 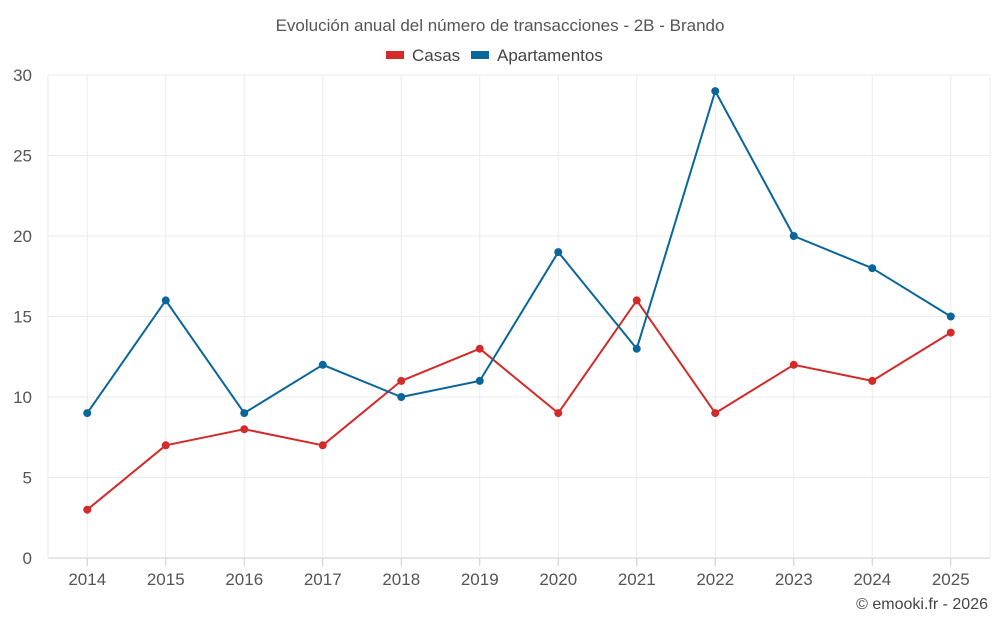 I want to click on y-axis-ticks: 0 5 10 15 20 25 30, so click(x=22, y=317).